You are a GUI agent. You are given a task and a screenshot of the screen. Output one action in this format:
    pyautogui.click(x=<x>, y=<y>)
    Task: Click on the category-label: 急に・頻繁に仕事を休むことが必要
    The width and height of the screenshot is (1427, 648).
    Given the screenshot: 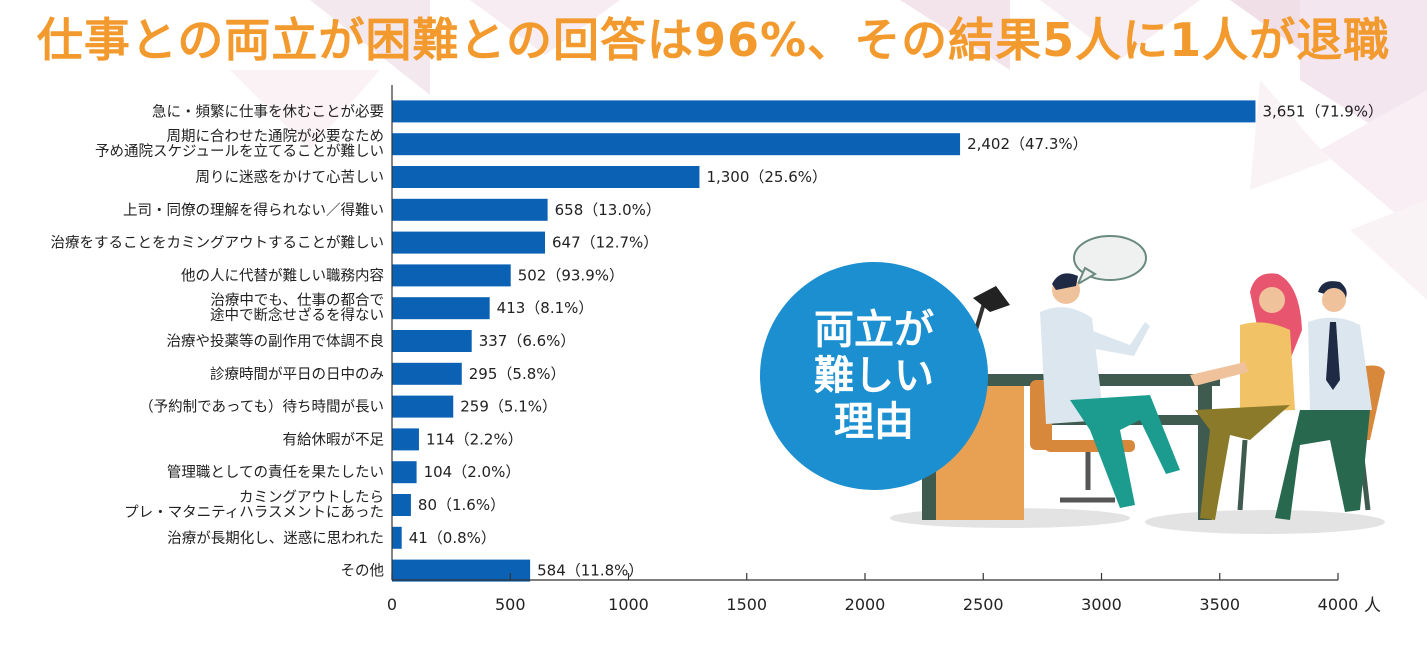 What is the action you would take?
    pyautogui.click(x=268, y=111)
    